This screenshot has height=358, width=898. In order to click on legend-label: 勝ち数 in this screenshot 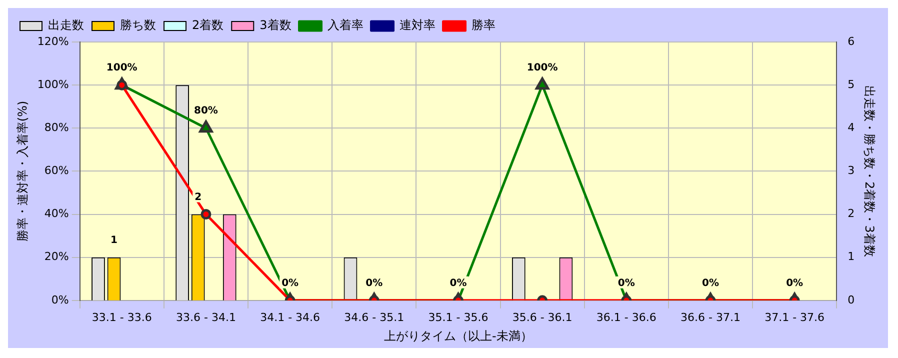, I will do `click(138, 25)`.